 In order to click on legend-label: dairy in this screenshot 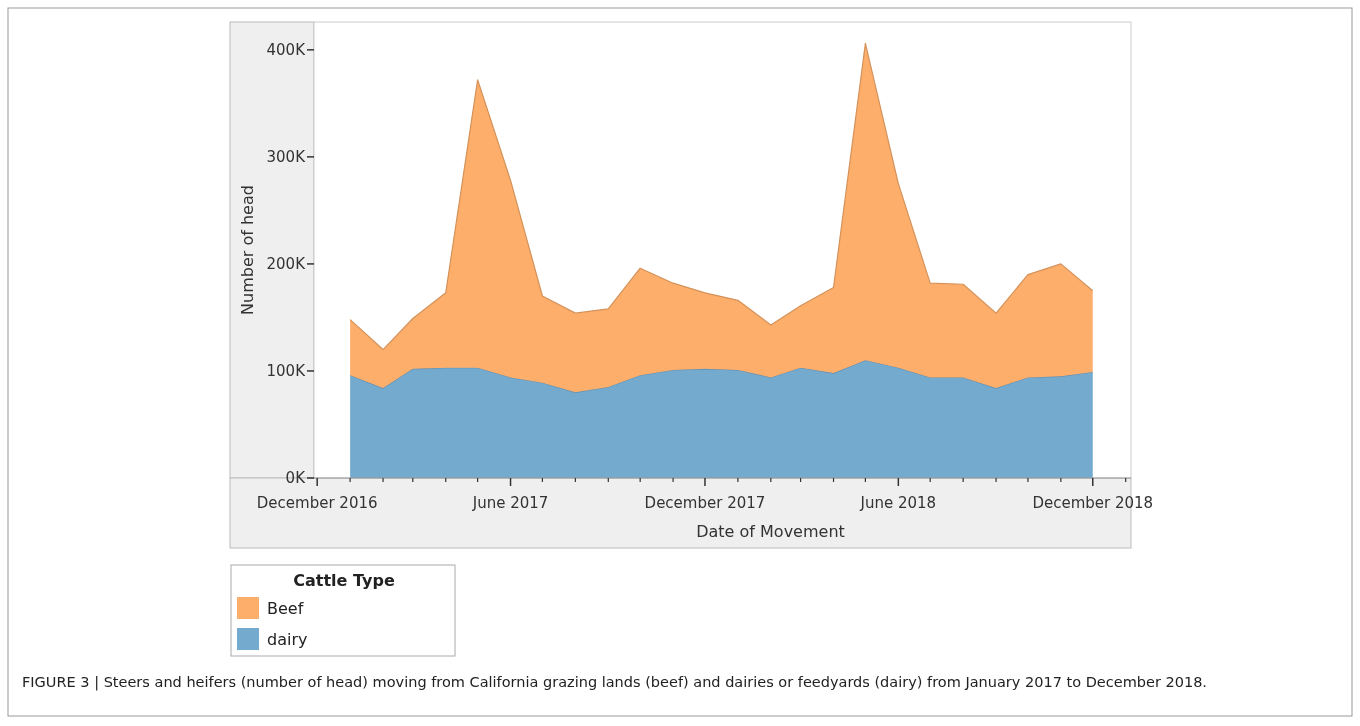, I will do `click(287, 639)`.